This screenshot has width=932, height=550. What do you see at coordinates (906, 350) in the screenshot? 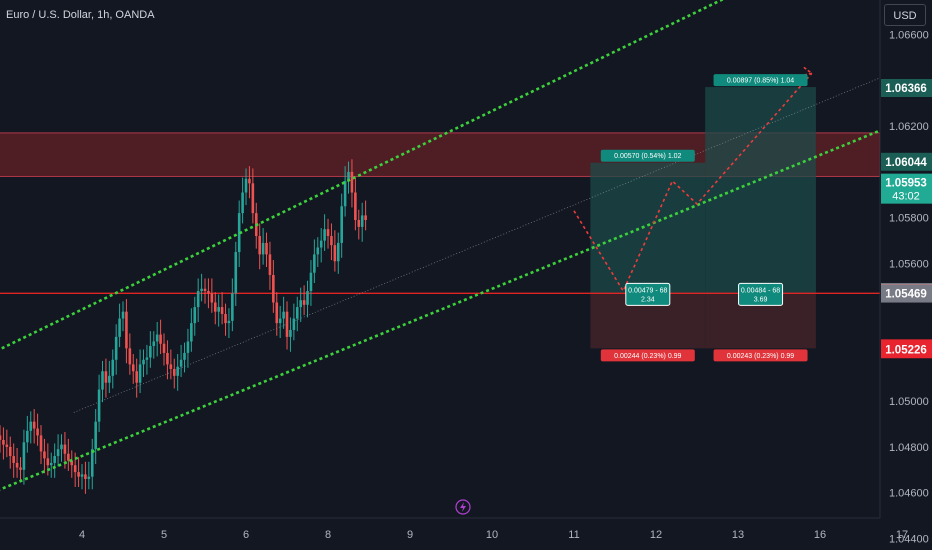
I see `price-label: 1.05226` at bounding box center [906, 350].